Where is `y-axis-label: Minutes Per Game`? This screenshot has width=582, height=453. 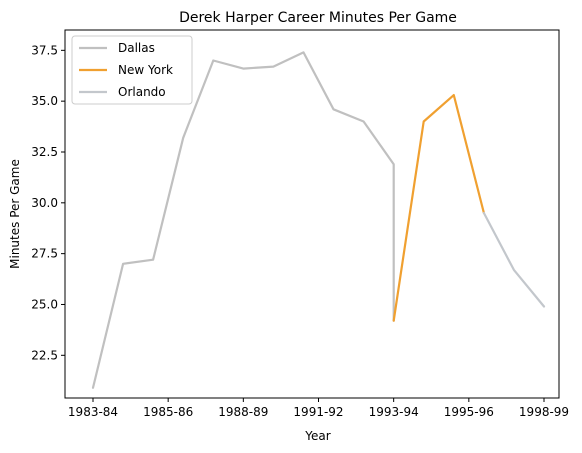 y-axis-label: Minutes Per Game is located at coordinates (15, 214).